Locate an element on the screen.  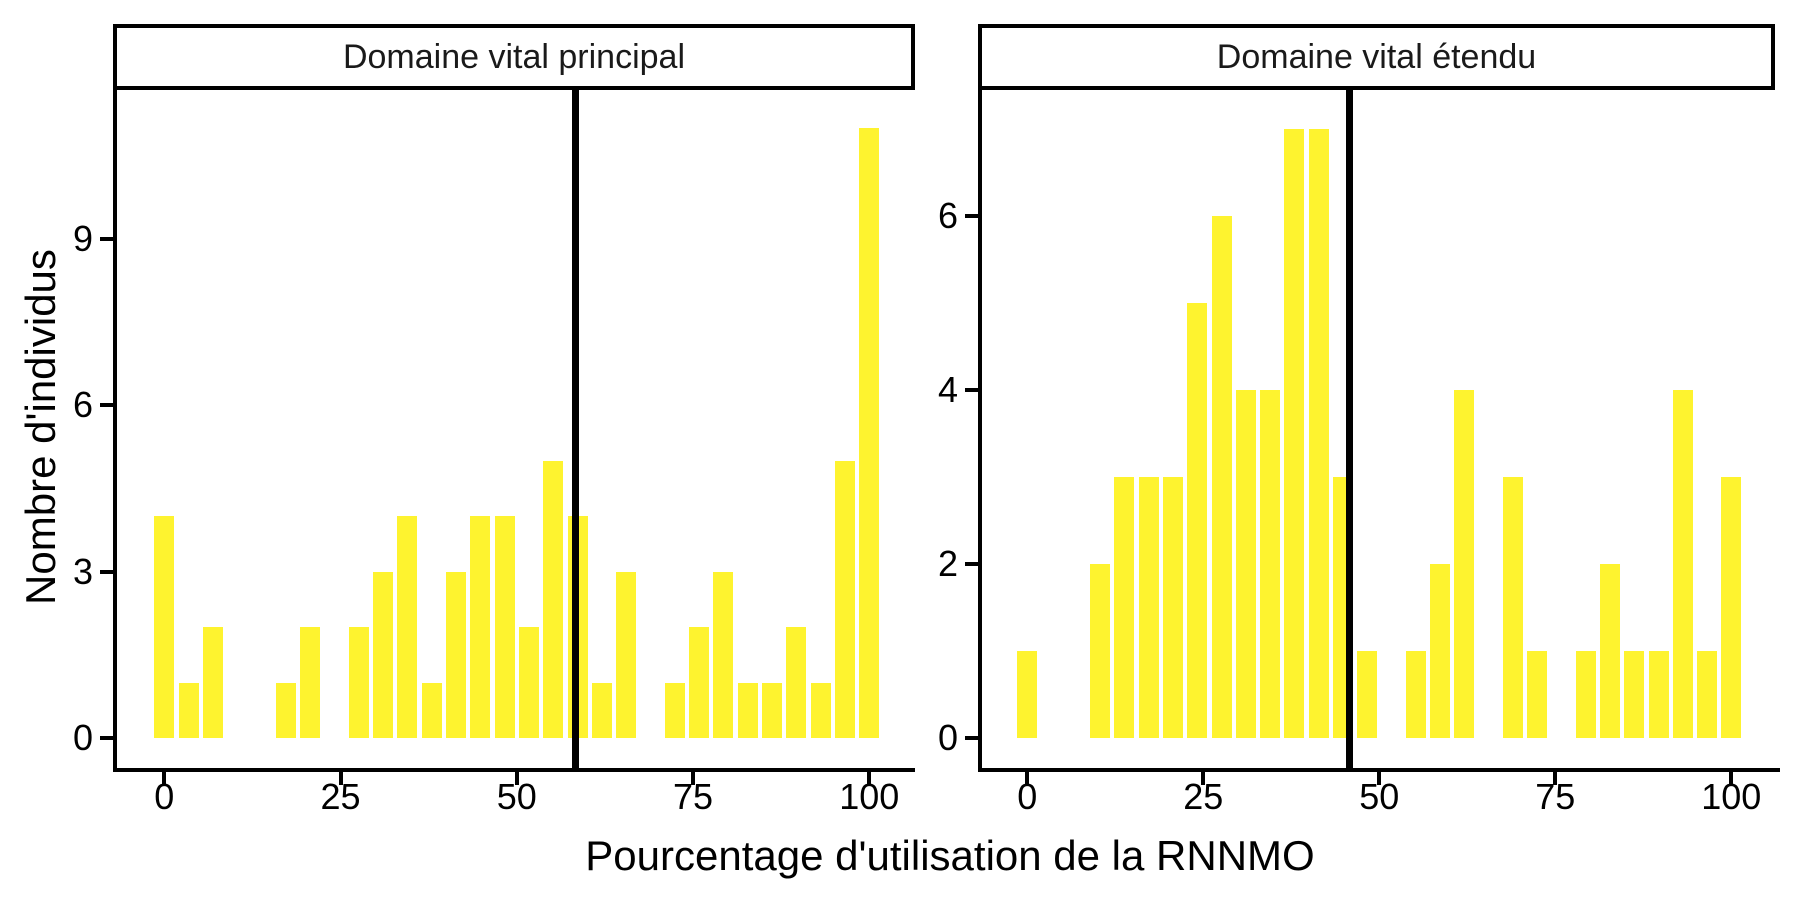
facet-strip-etendu: Domaine vital étendu is located at coordinates (1376, 57).